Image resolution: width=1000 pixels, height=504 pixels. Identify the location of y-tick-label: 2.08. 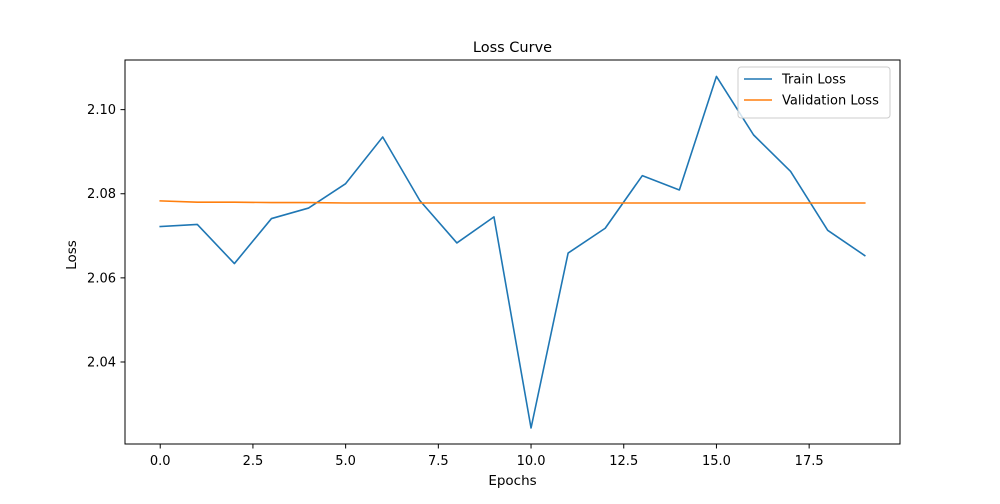
(101, 194).